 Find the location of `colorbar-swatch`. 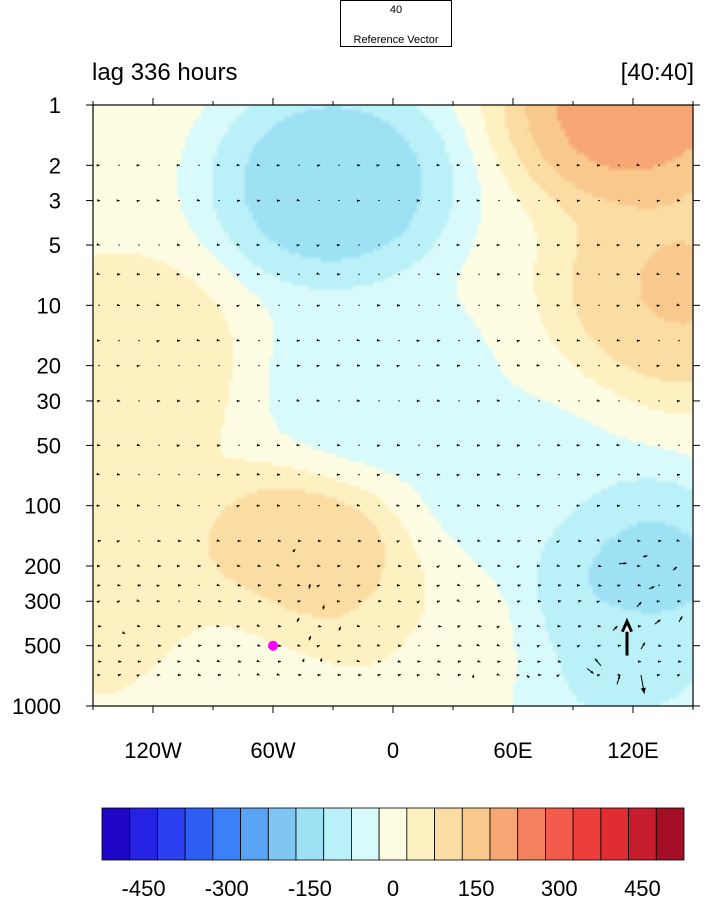

colorbar-swatch is located at coordinates (254, 834).